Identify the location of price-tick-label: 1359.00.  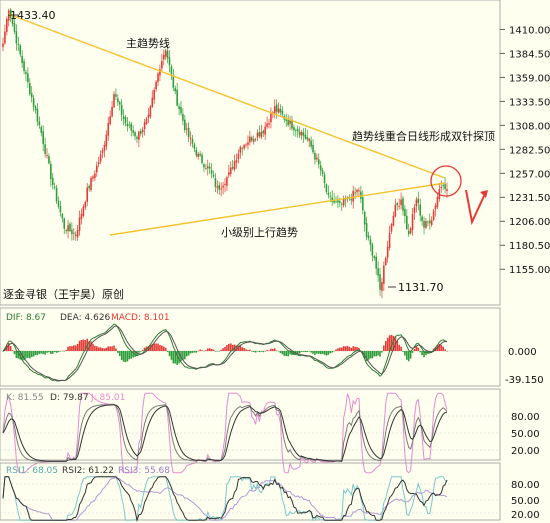
(529, 78).